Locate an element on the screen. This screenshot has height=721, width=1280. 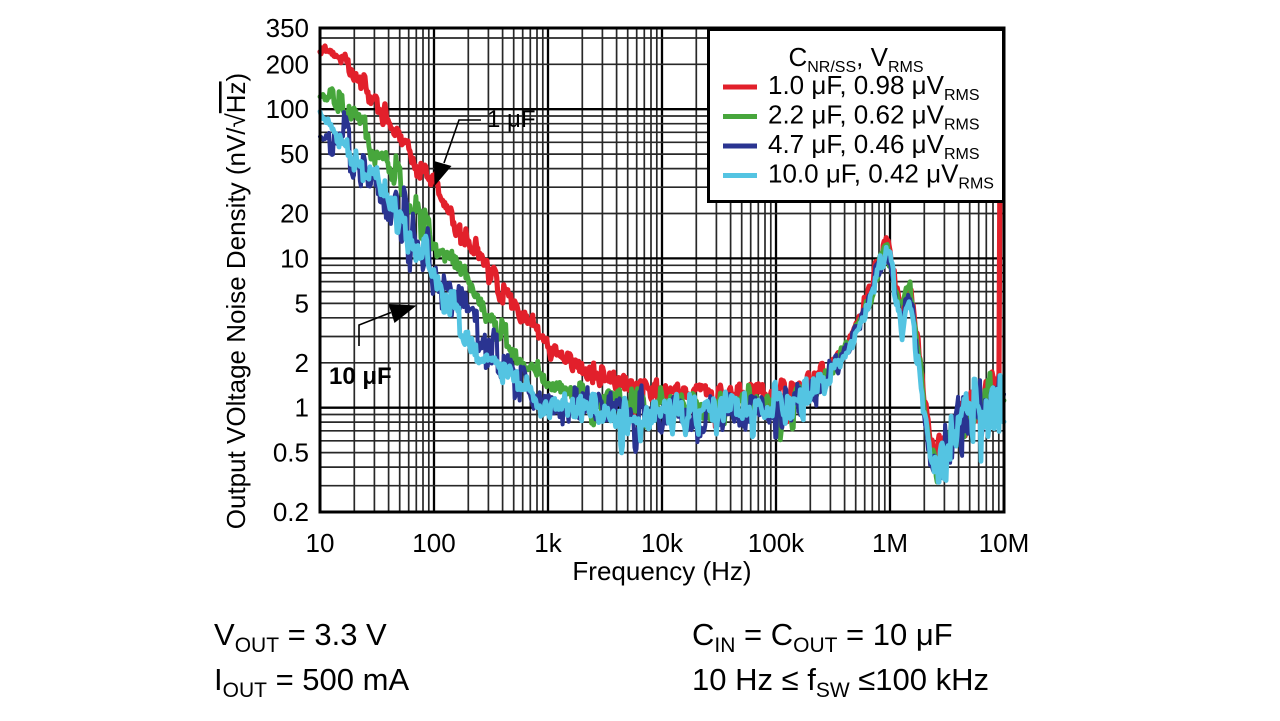
svg-text: 1 is located at coordinates (302, 408).